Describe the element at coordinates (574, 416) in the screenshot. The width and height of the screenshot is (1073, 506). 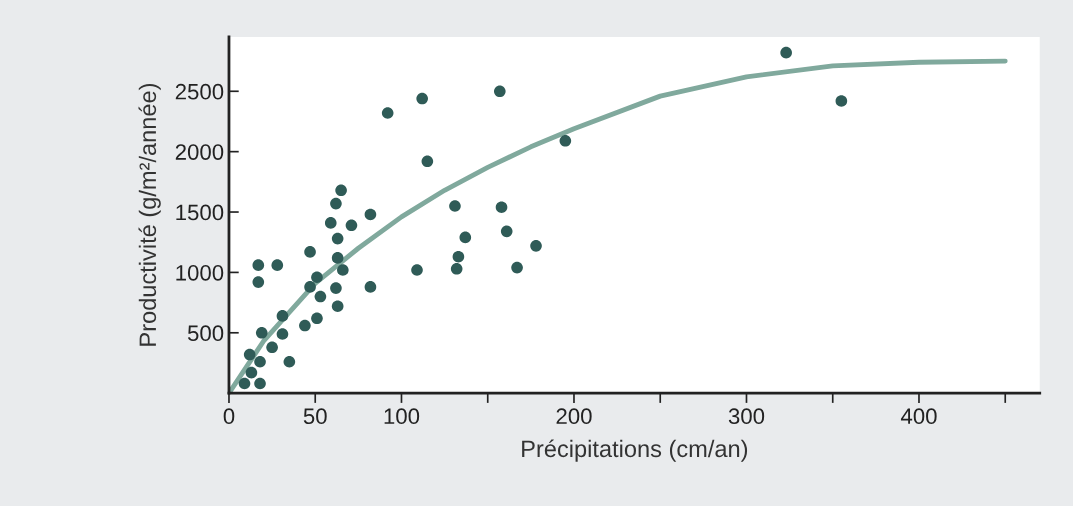
I see `x-tick-label: 200` at that location.